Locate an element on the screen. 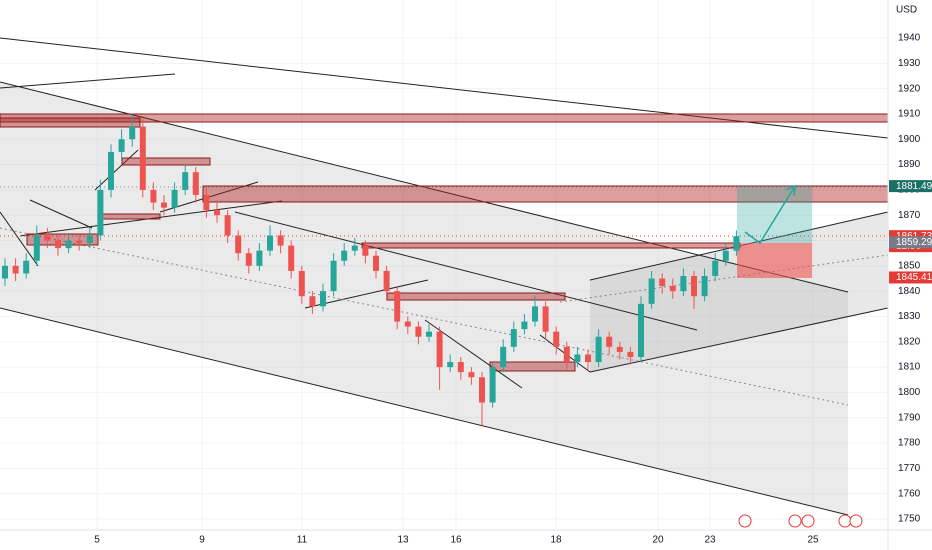 The image size is (932, 550). x-tick-label: 9 is located at coordinates (202, 540).